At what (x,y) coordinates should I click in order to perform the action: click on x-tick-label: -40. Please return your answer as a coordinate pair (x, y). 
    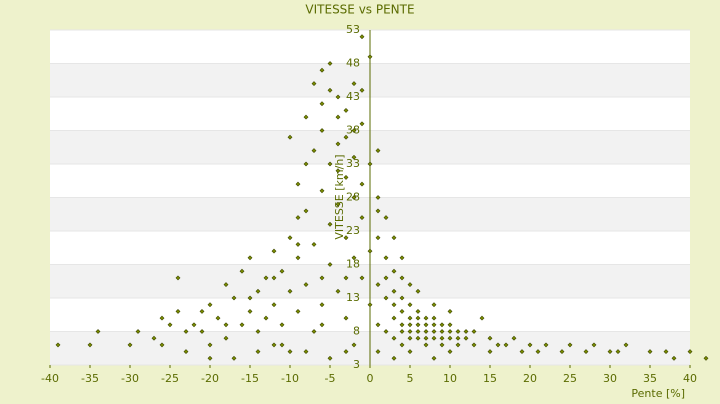
    Looking at the image, I should click on (50, 378).